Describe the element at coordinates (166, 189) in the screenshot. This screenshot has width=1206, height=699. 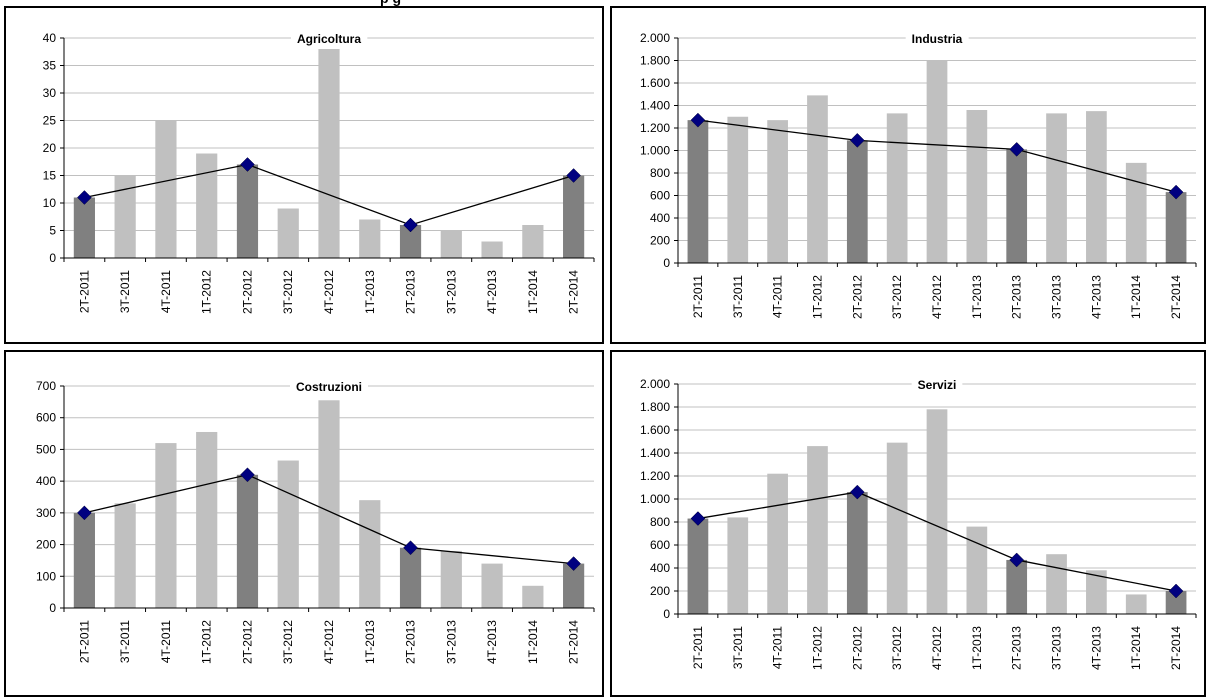
I see `bar-4t-2011` at that location.